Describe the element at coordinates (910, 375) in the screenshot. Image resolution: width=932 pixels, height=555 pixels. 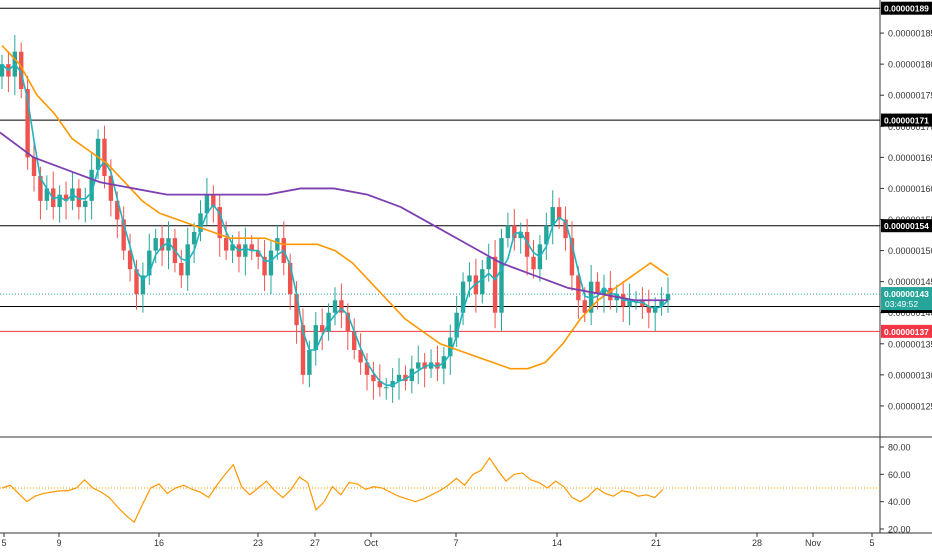
I see `price-tick-label: 0.00000130` at that location.